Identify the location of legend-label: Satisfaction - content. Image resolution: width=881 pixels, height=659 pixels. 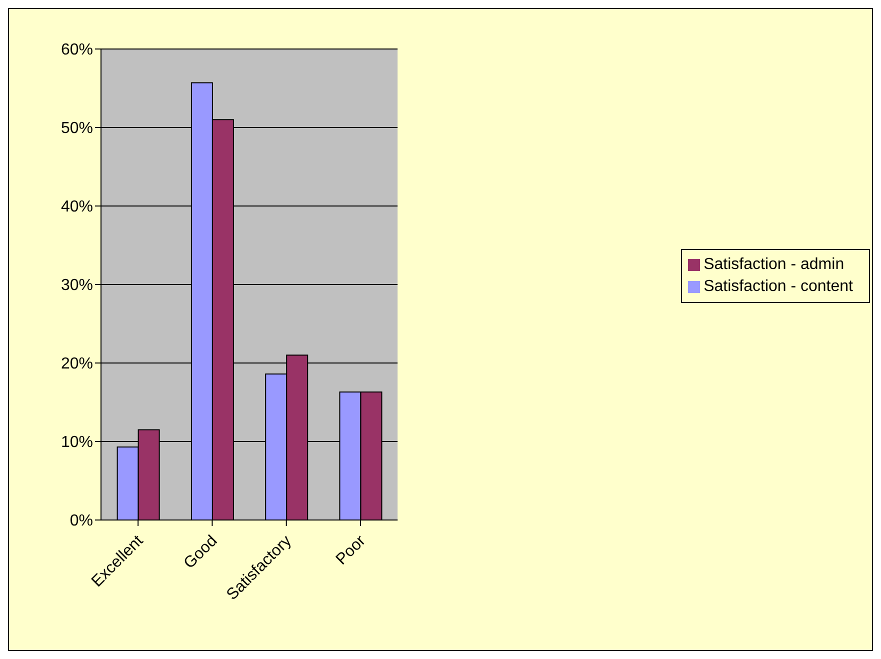
(778, 286).